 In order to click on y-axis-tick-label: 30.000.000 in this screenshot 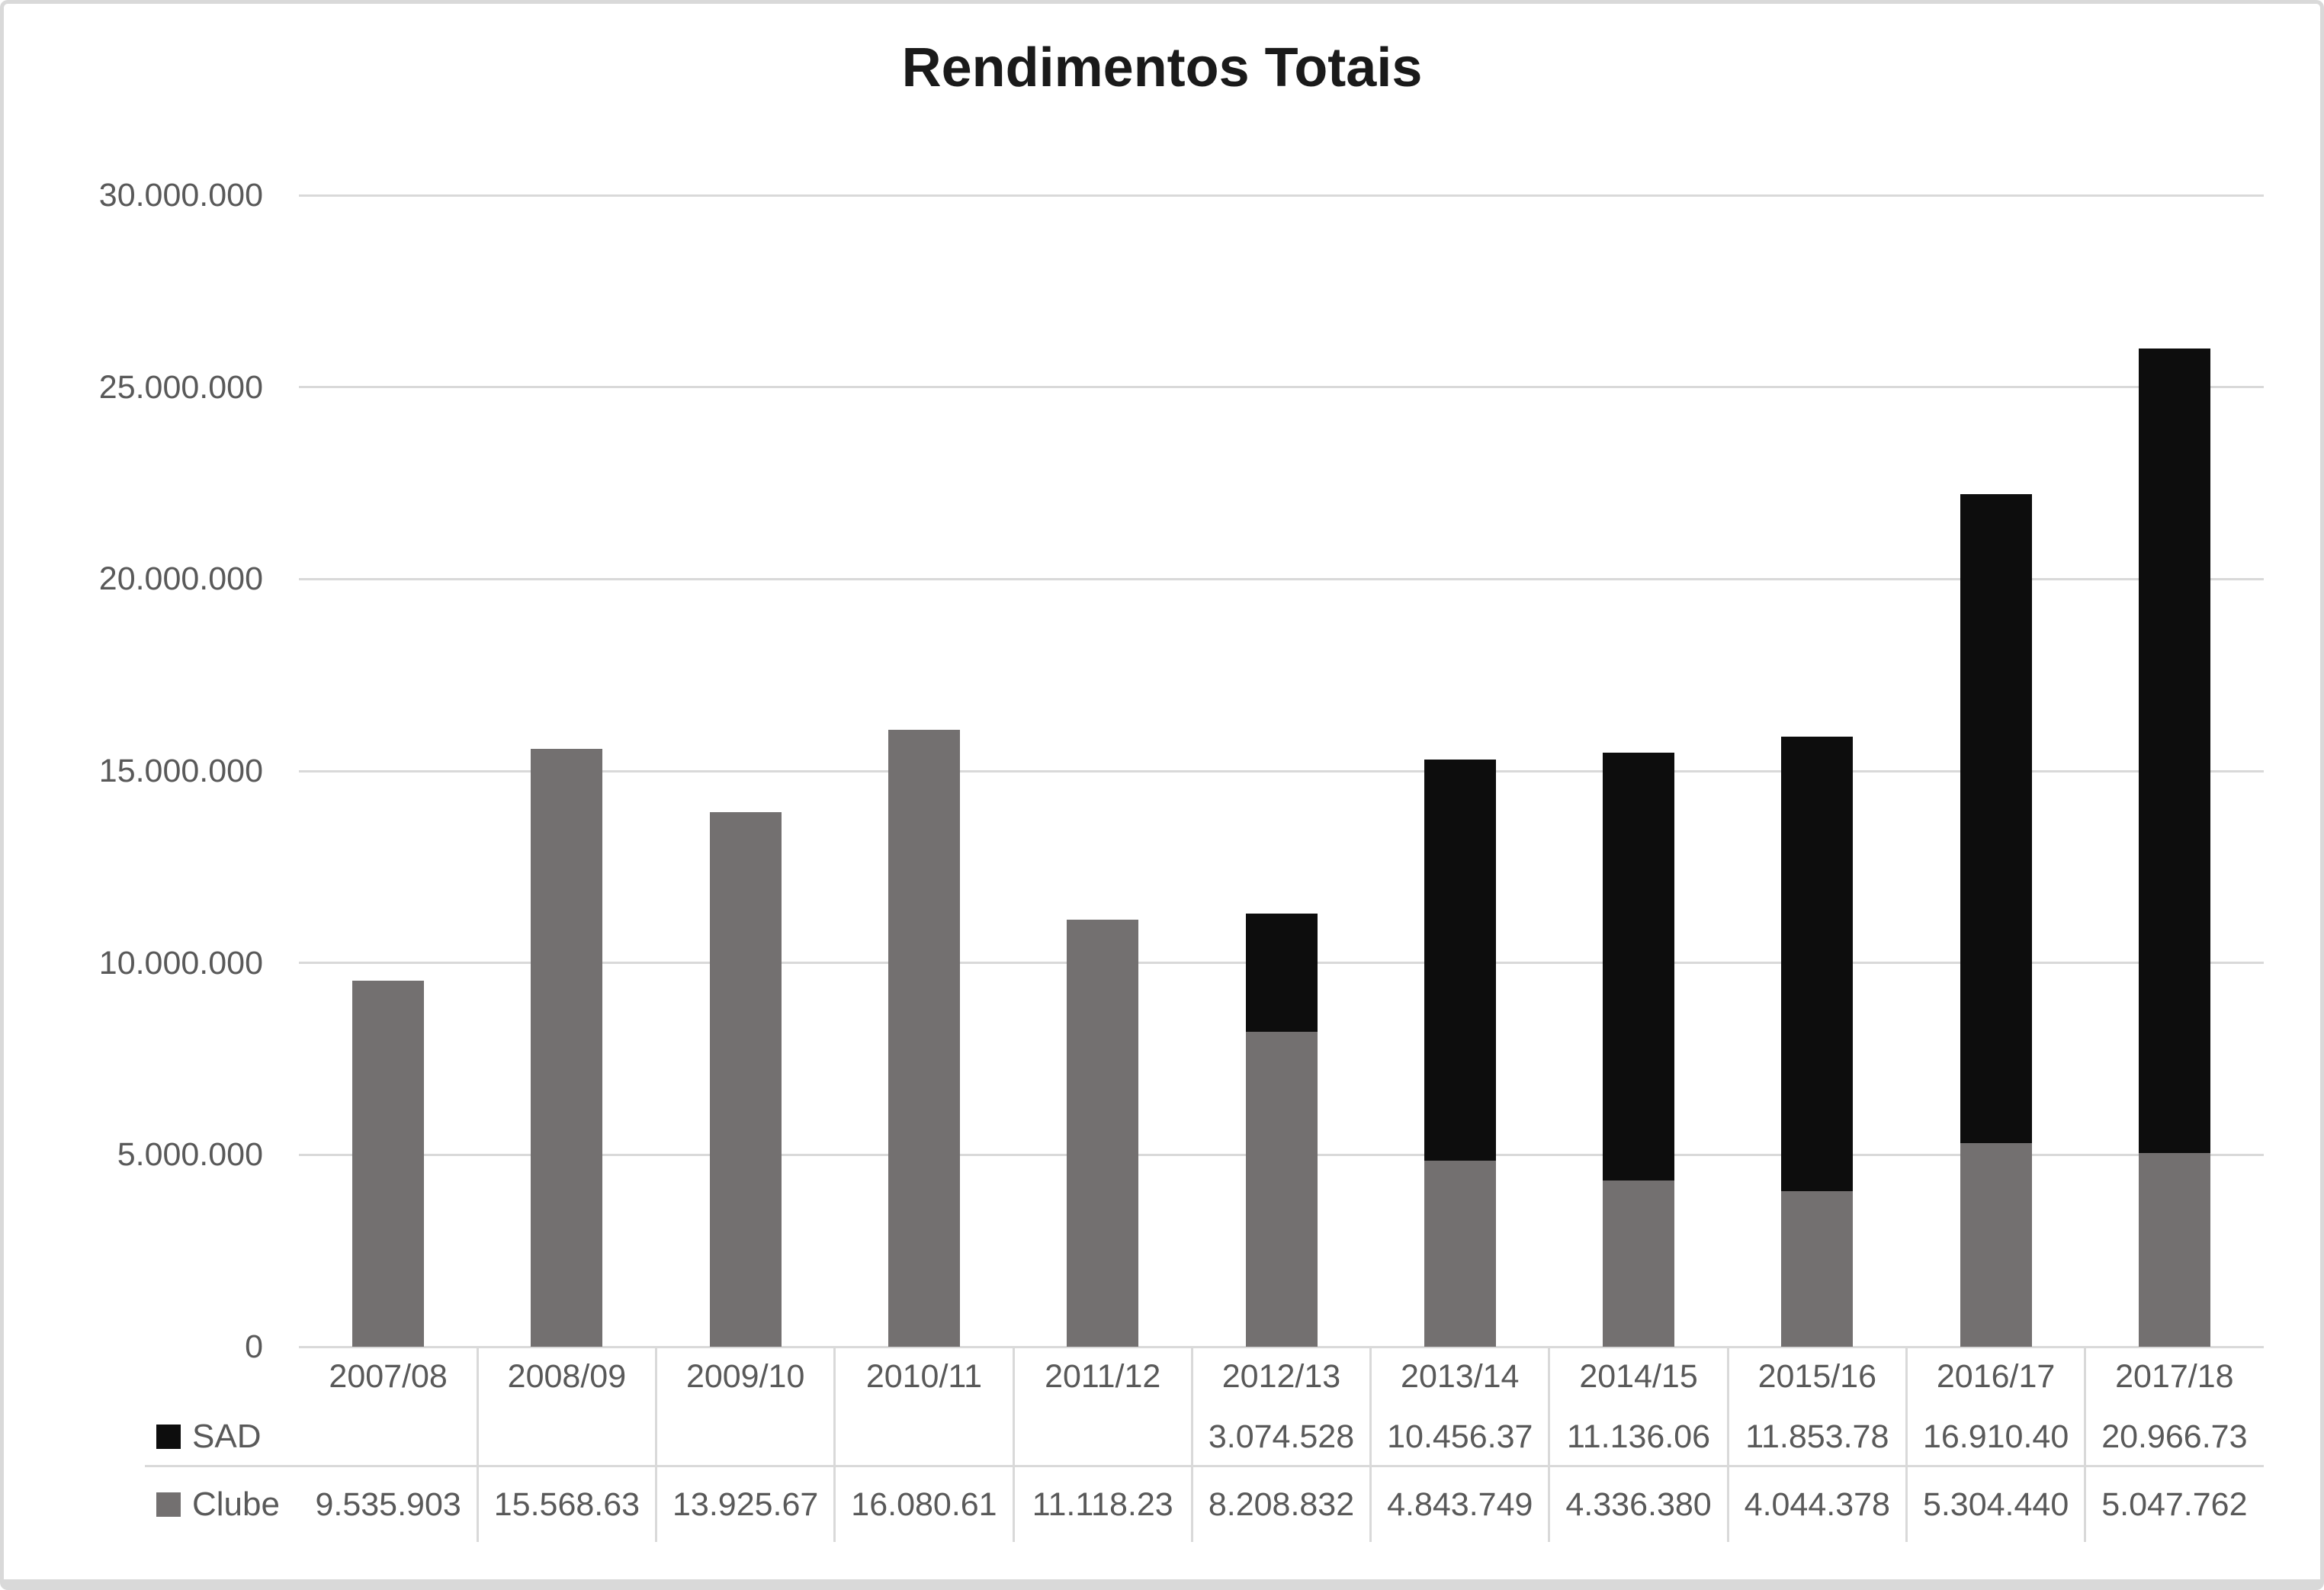, I will do `click(180, 195)`.